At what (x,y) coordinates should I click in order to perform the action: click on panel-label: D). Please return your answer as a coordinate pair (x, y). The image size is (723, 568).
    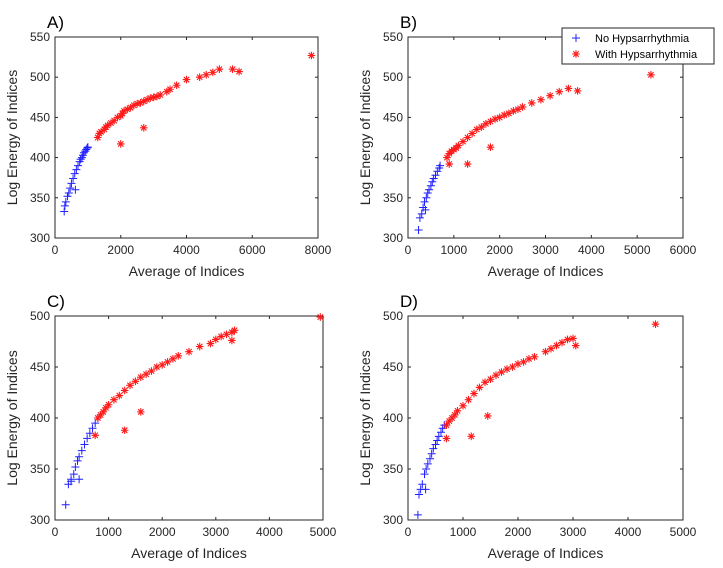
    Looking at the image, I should click on (409, 301).